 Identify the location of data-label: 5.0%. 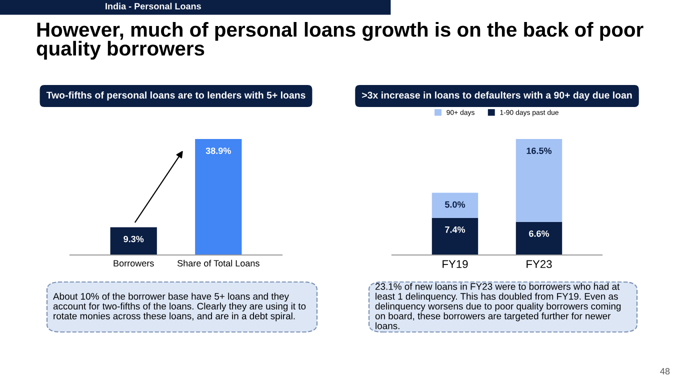
(455, 204).